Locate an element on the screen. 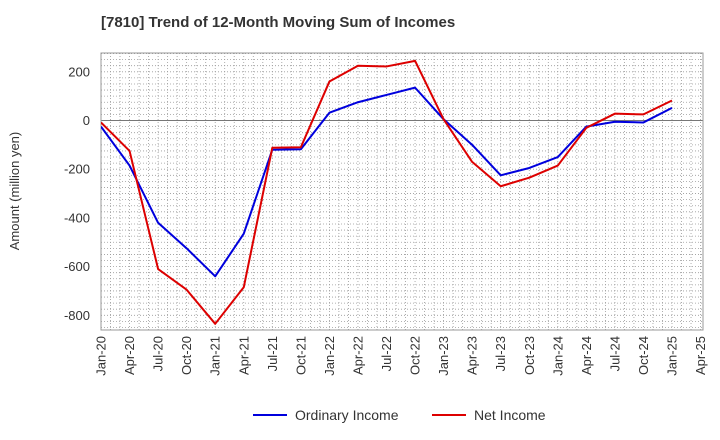 This screenshot has width=720, height=440. x-tick-label: Apr-23 is located at coordinates (472, 355).